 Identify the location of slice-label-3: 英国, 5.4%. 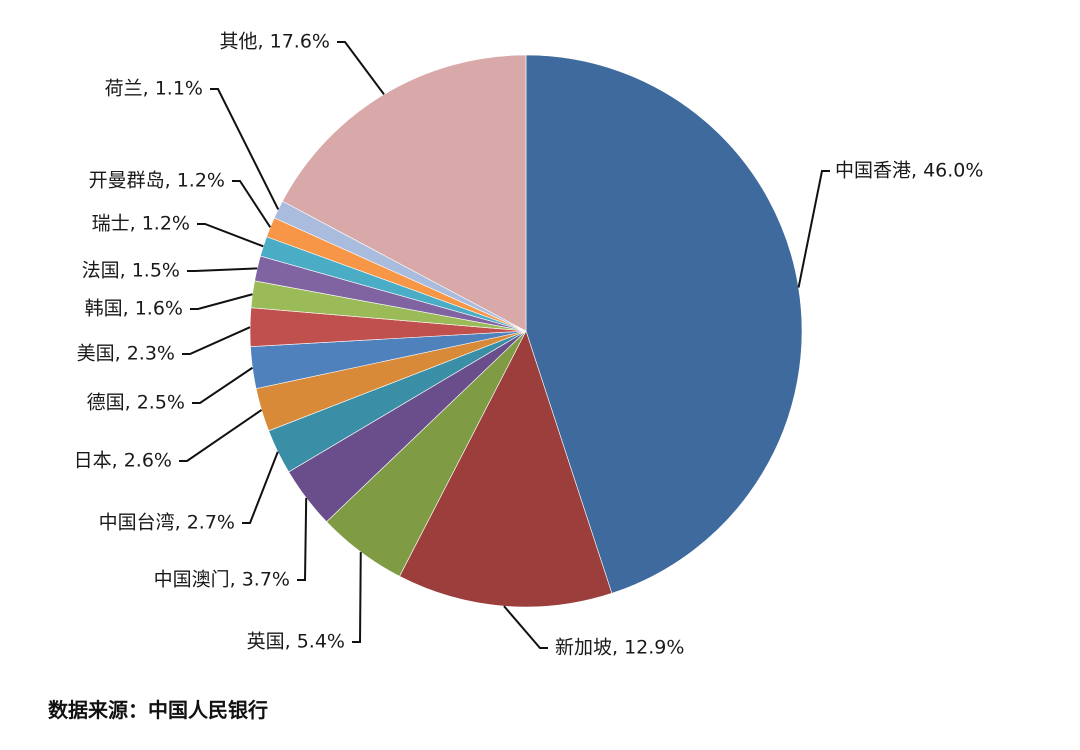
(296, 642).